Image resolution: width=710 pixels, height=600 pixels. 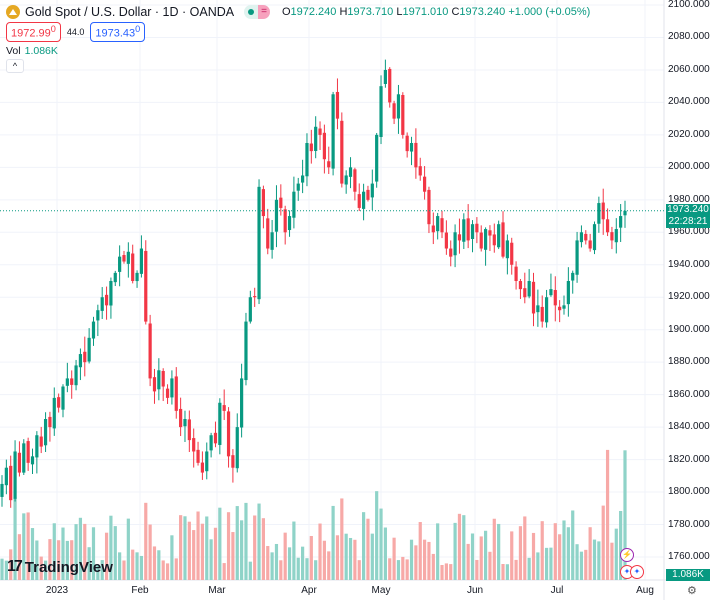 What do you see at coordinates (60, 567) in the screenshot?
I see `tradingview-logo: 17 TradingView` at bounding box center [60, 567].